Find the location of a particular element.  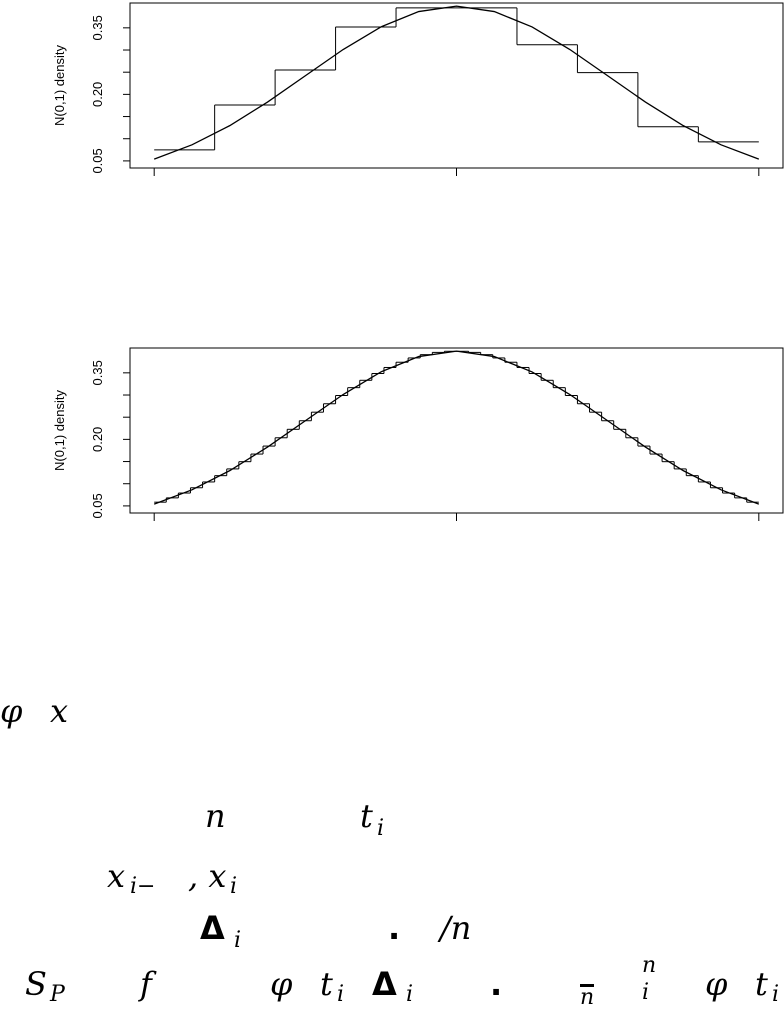

math: /n is located at coordinates (456, 928).